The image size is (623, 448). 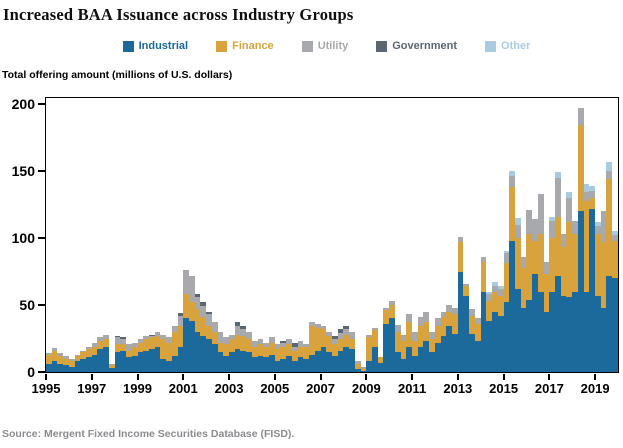 I want to click on bar-2011Q2, so click(x=420, y=344).